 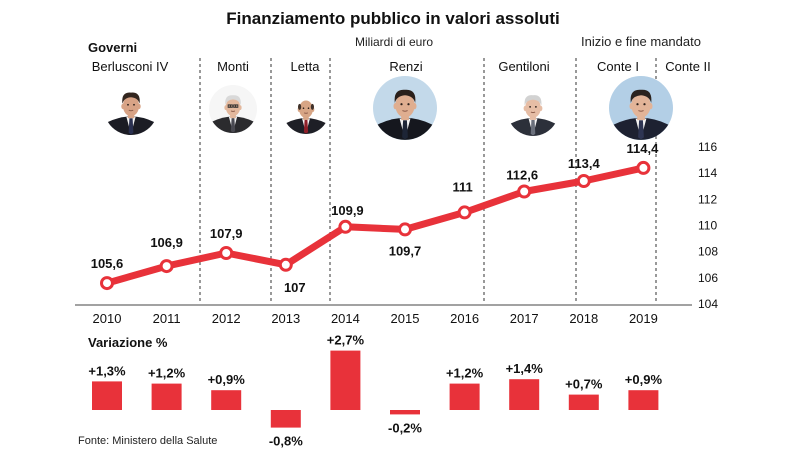 What do you see at coordinates (618, 66) in the screenshot?
I see `government-name-conte-i: Conte I` at bounding box center [618, 66].